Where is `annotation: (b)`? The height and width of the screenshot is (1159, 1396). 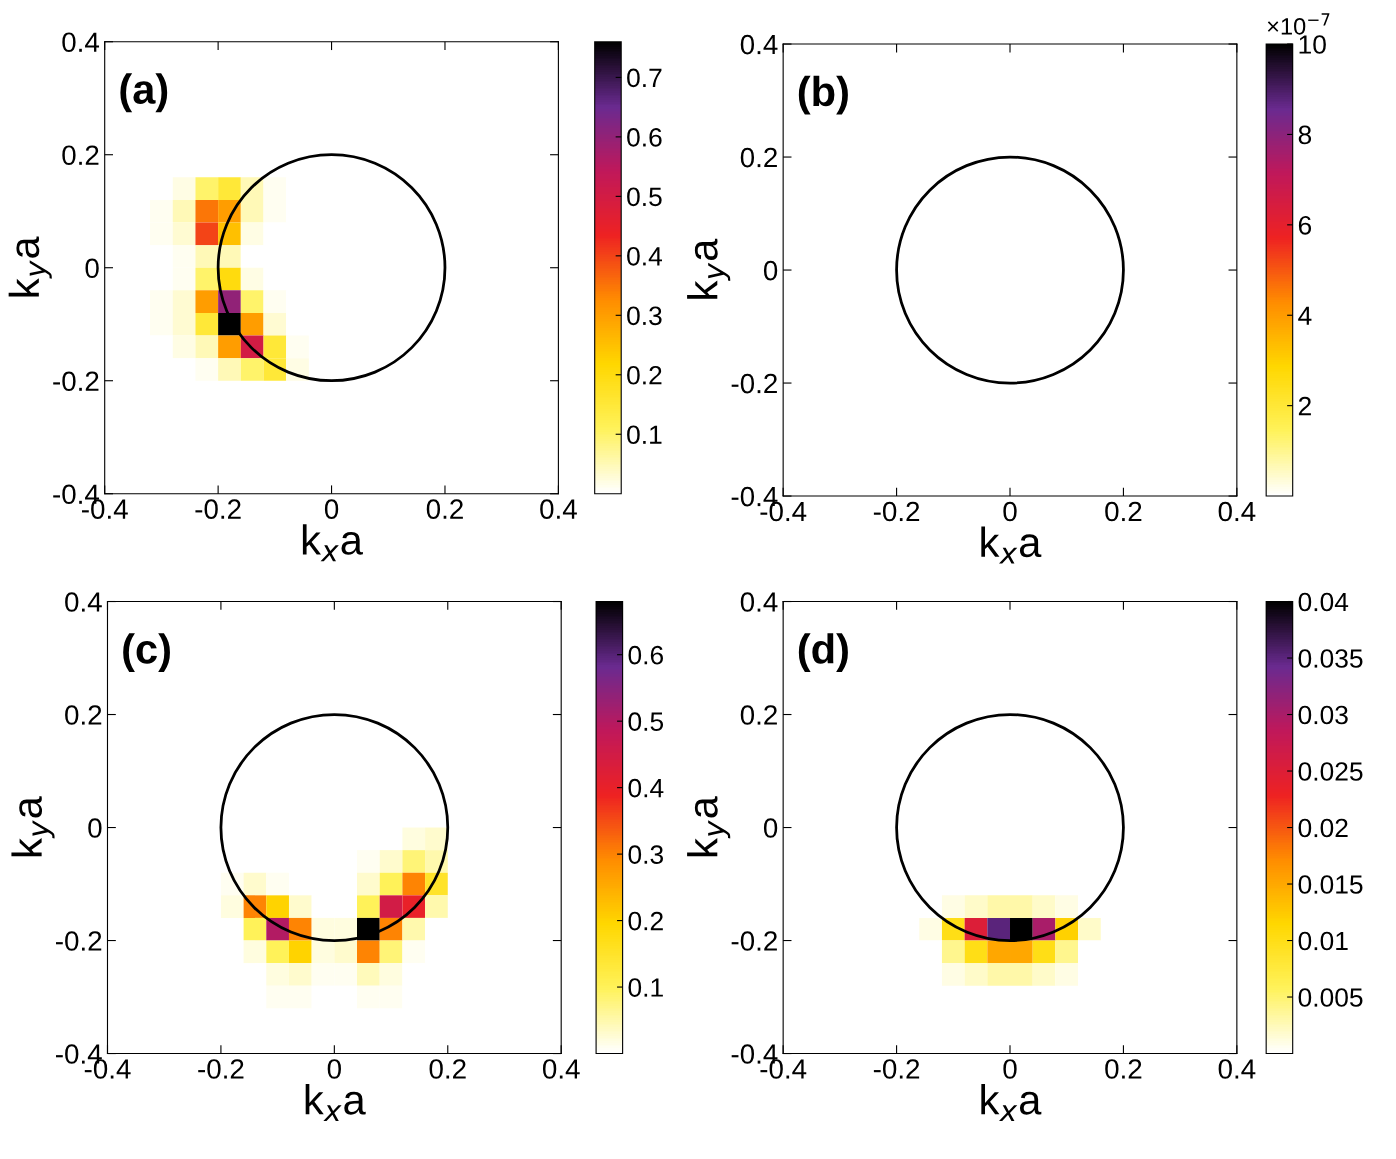 annotation: (b) is located at coordinates (823, 95).